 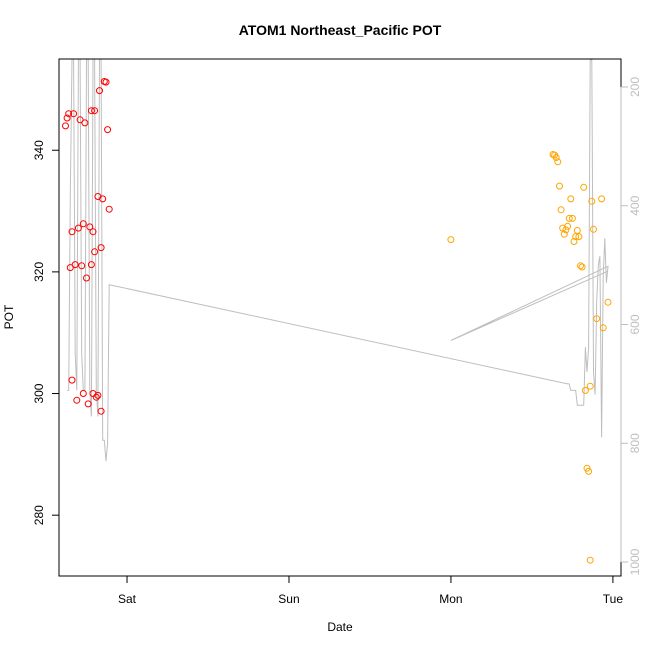 I want to click on y-tick-label: 300, so click(x=39, y=393).